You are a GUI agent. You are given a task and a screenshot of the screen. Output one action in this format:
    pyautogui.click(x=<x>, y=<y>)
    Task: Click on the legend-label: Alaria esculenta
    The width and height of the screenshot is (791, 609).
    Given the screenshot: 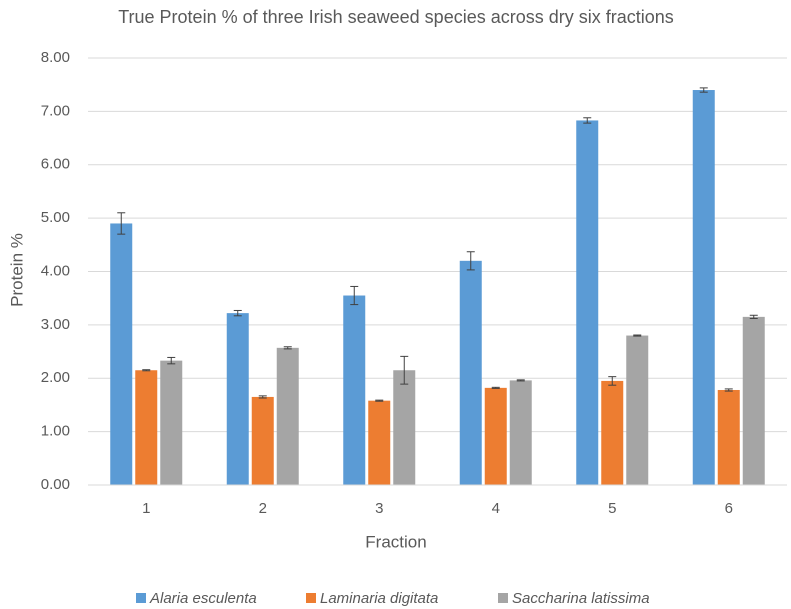 What is the action you would take?
    pyautogui.click(x=203, y=598)
    